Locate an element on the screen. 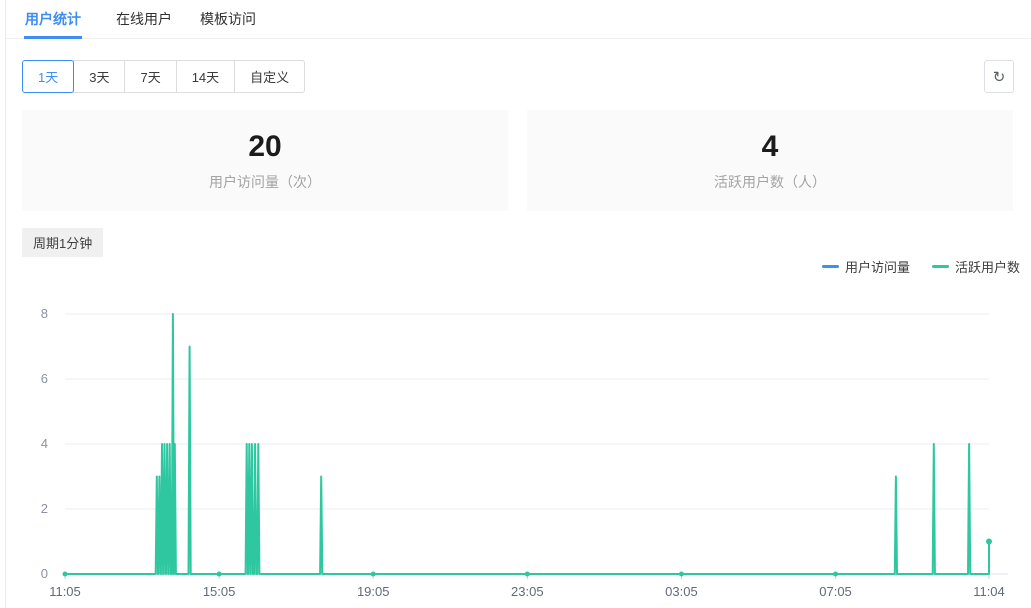 This screenshot has height=608, width=1031. active-users-label: 活跃用户数（人） is located at coordinates (770, 181).